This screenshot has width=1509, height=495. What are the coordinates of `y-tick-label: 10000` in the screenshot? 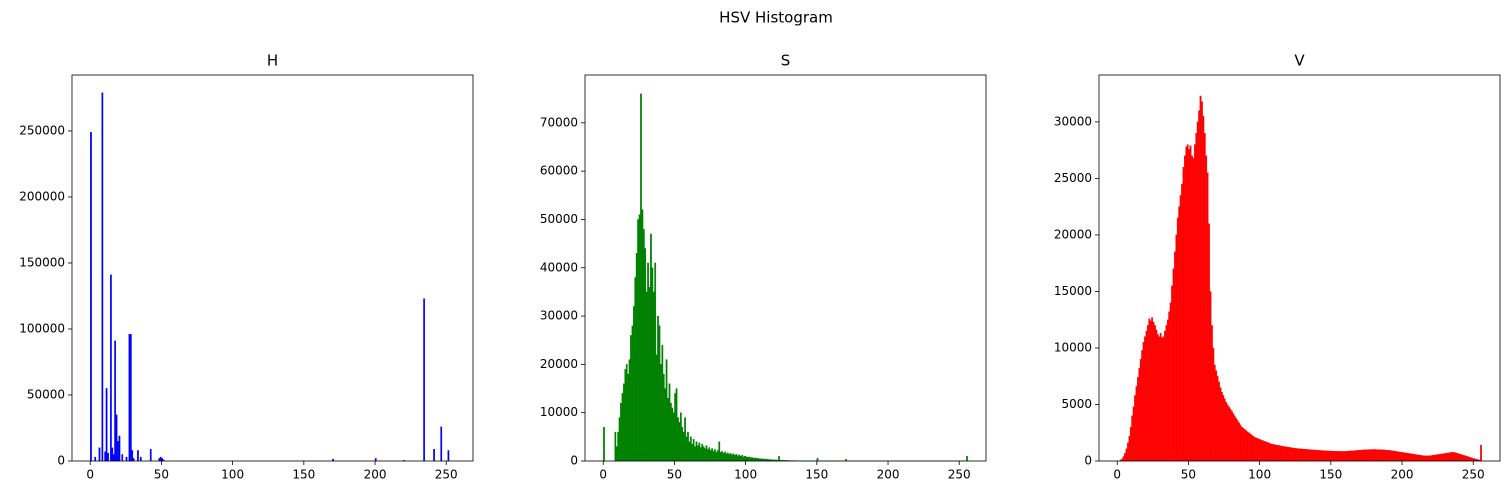 It's located at (559, 412).